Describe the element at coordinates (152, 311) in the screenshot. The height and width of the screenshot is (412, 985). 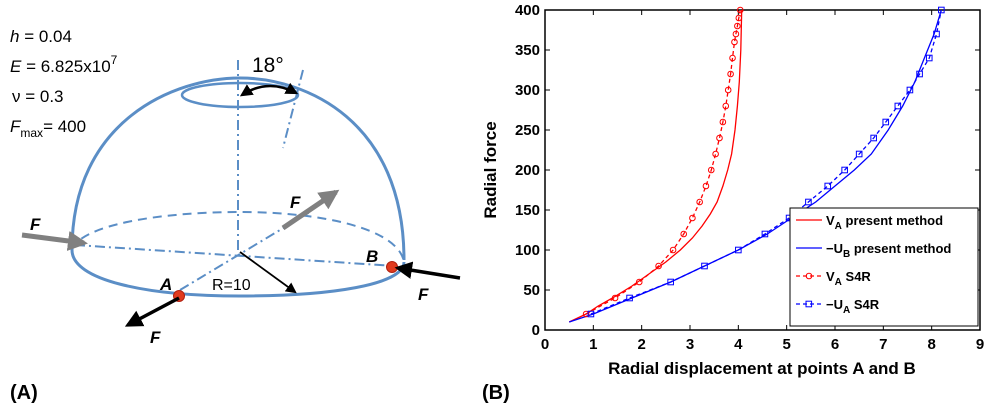
I see `force-arrow-a` at that location.